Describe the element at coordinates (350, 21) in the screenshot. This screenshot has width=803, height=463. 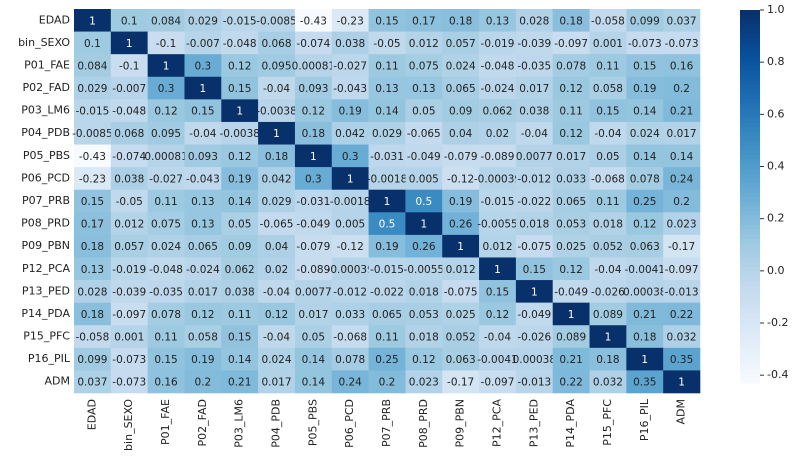
I see `cell-label: -0.23` at that location.